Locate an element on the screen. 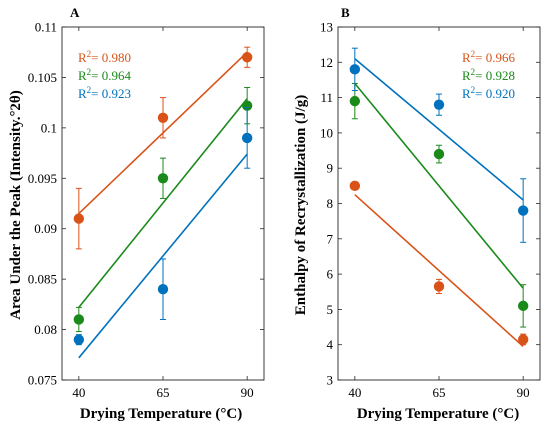 The width and height of the screenshot is (550, 427). y-tick-label: 0.11 is located at coordinates (46, 27).